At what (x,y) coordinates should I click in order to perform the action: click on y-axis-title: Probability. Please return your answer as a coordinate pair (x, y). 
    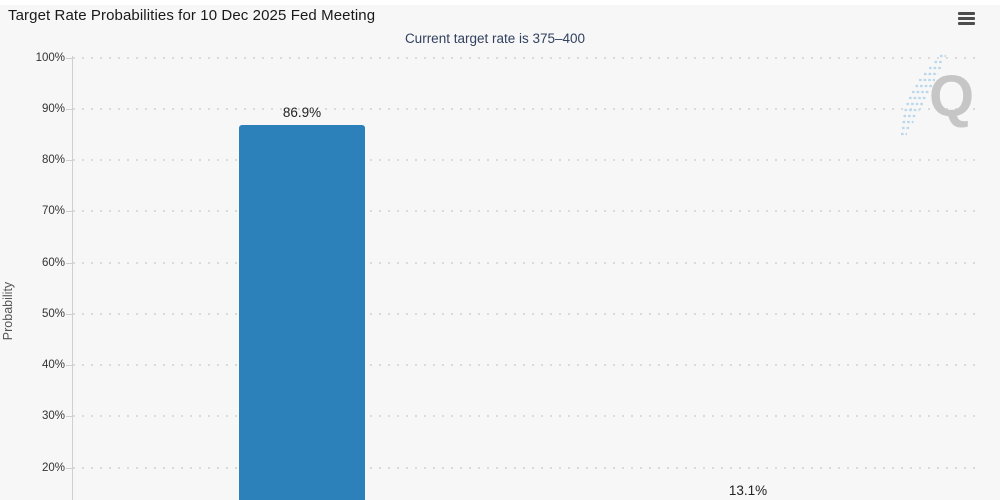
    Looking at the image, I should click on (8, 311).